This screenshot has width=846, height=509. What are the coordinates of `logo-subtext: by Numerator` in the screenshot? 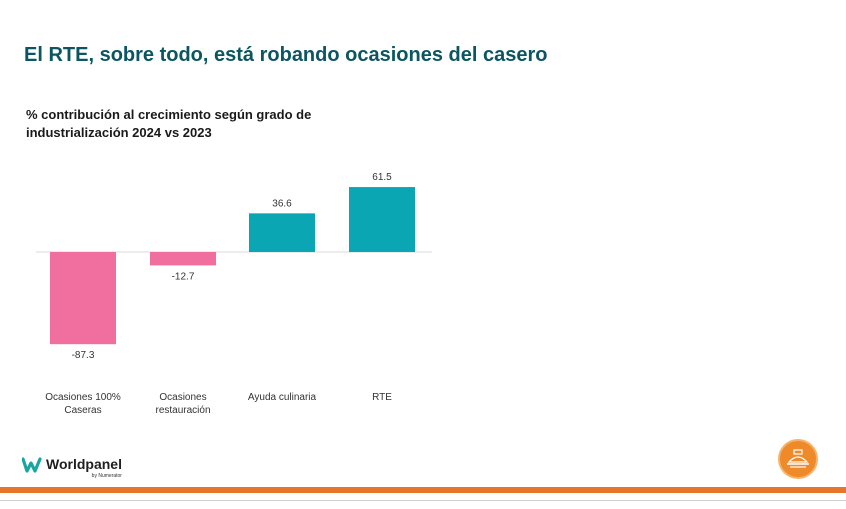 It's located at (106, 476).